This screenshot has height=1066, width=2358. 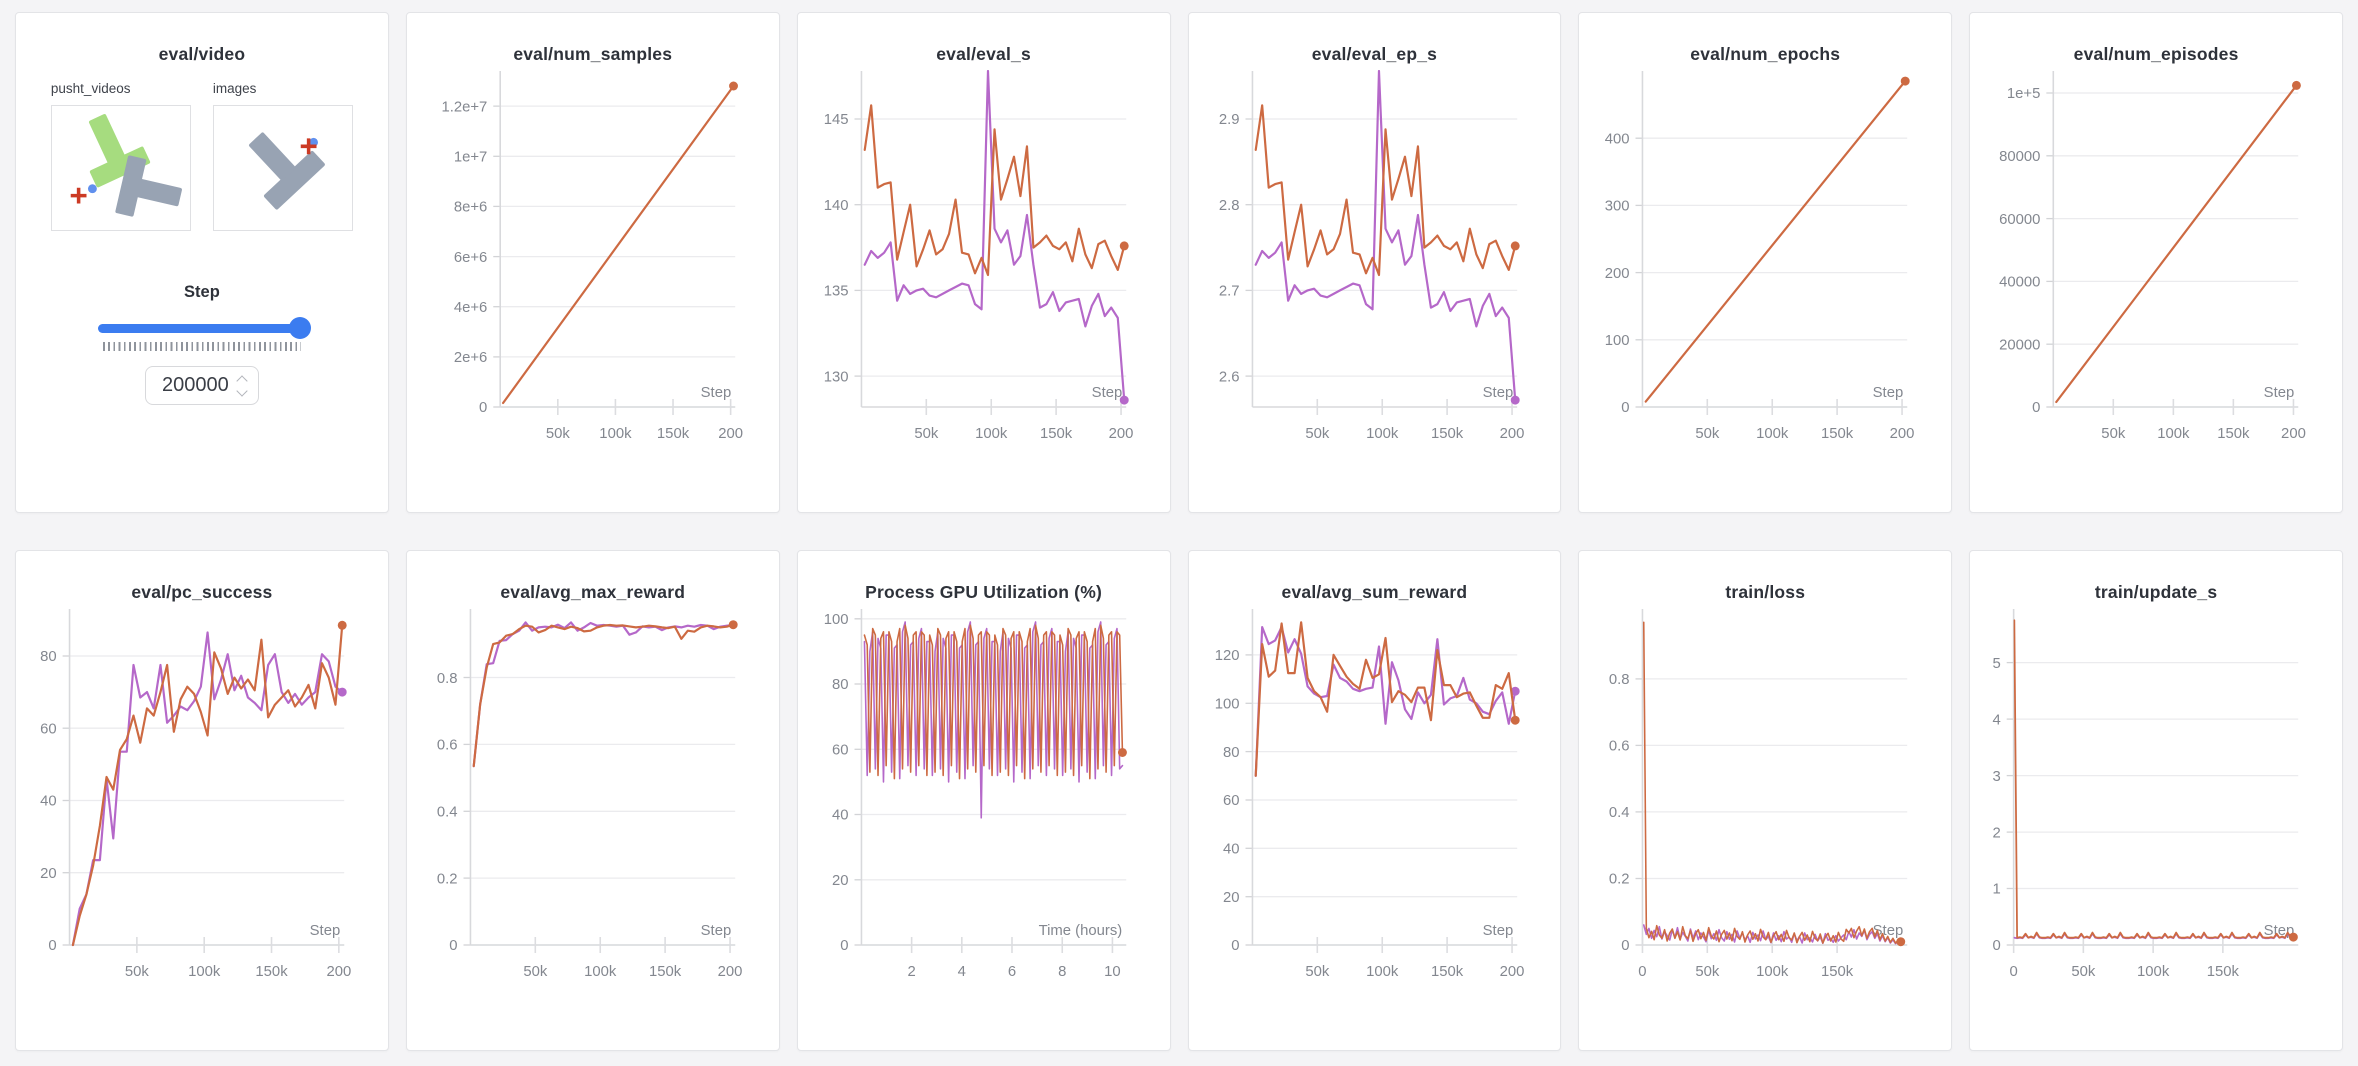 I want to click on svg-text: 2.9, so click(x=1228, y=119).